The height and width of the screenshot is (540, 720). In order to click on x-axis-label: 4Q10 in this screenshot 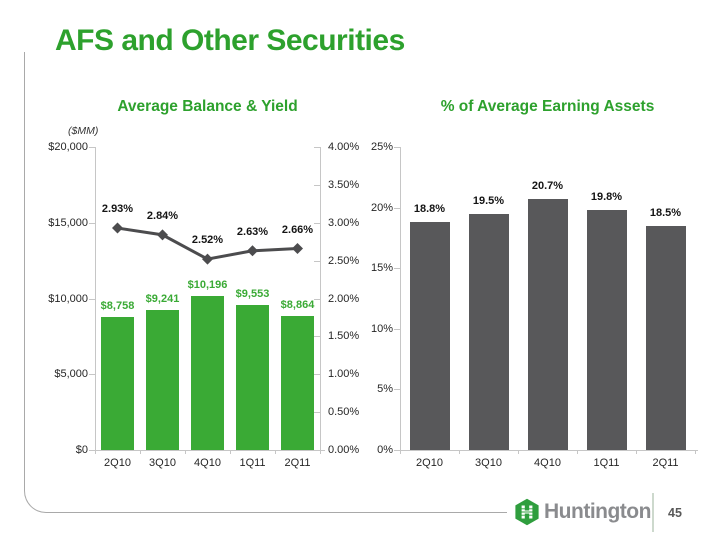, I will do `click(547, 463)`.